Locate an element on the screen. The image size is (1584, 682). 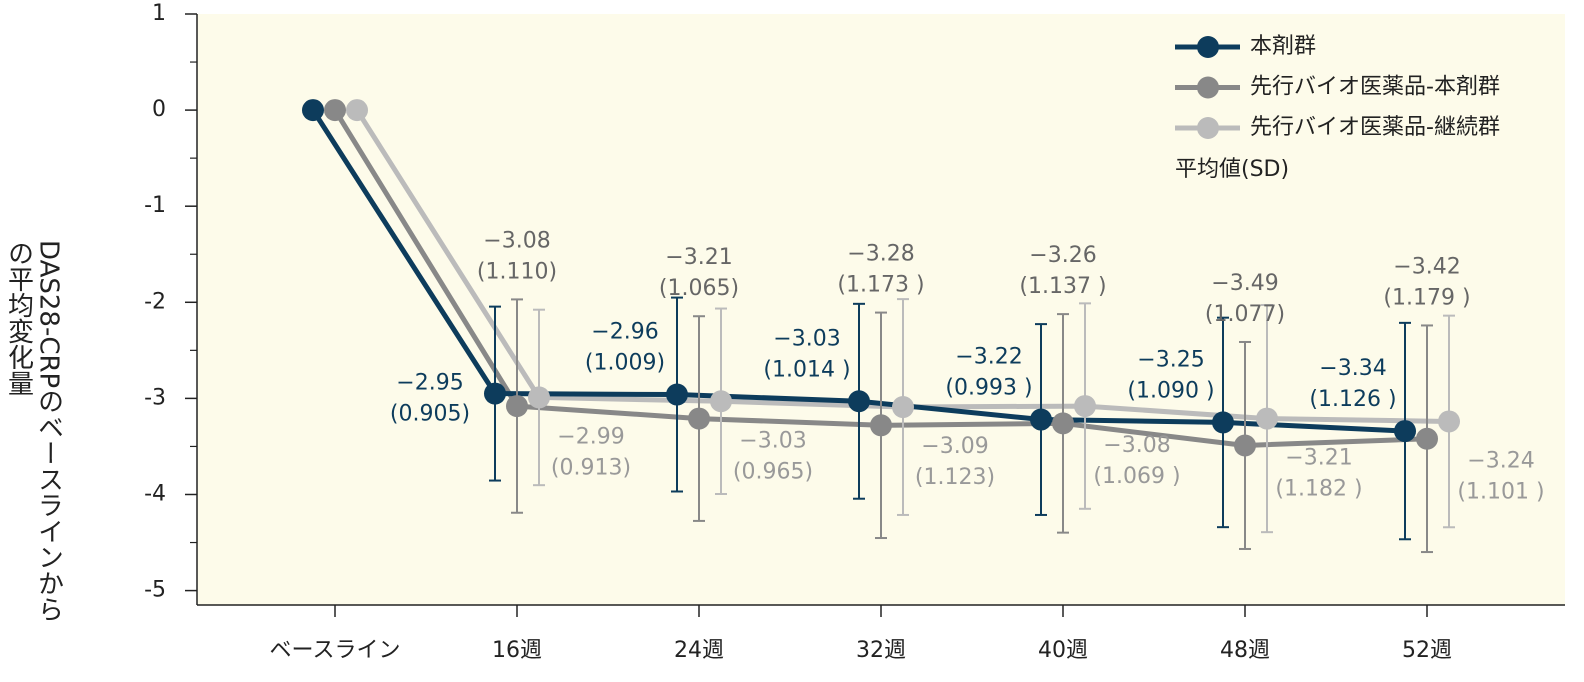
x-tick-label: 40週 is located at coordinates (1063, 650).